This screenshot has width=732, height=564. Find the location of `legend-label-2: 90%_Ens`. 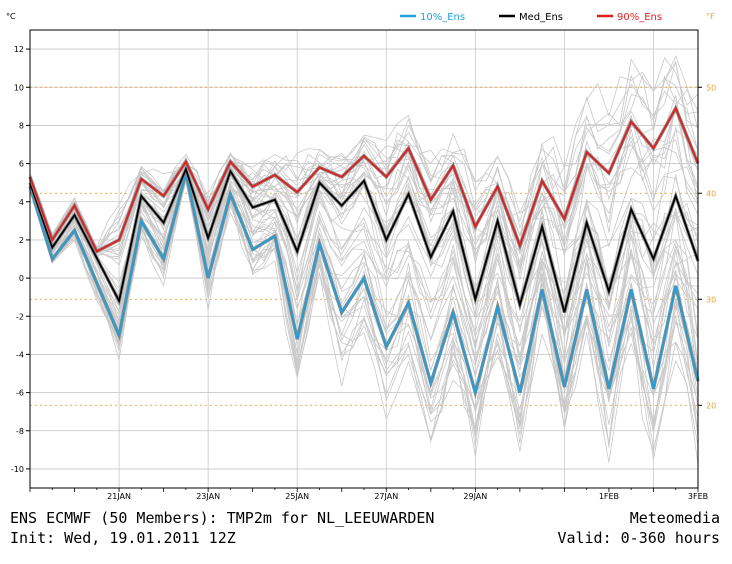

legend-label-2: 90%_Ens is located at coordinates (639, 17).